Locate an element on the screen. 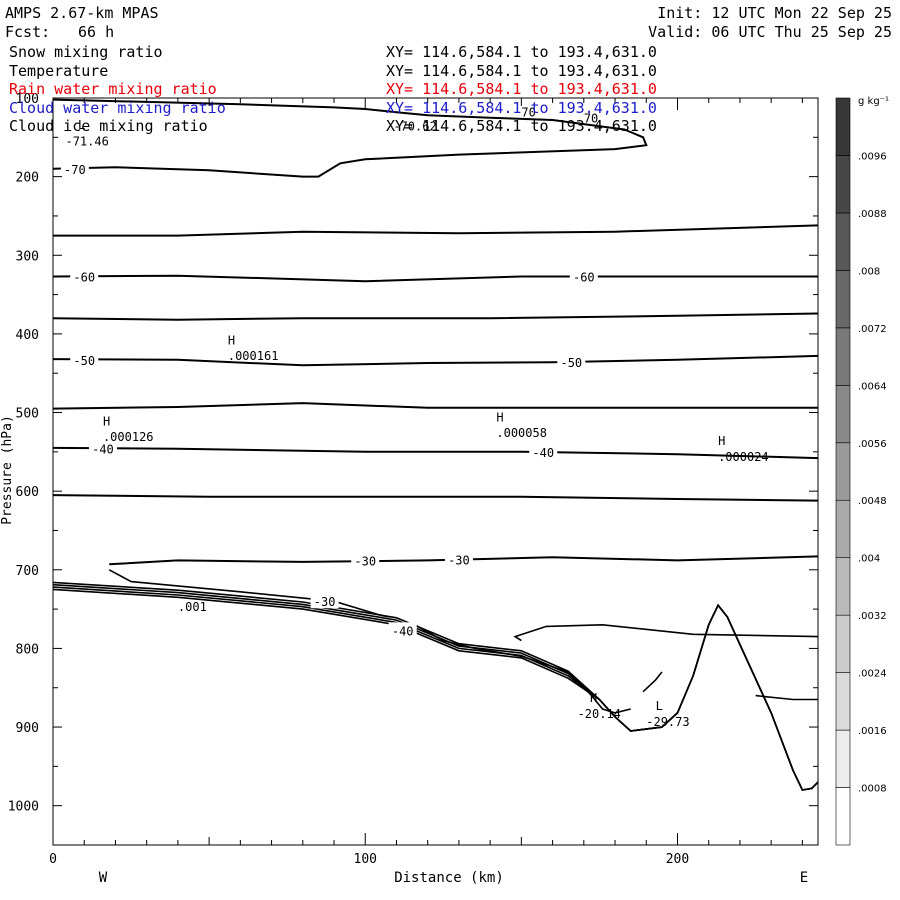 Image resolution: width=900 pixels, height=900 pixels. y-tick-label: 400 is located at coordinates (27, 335).